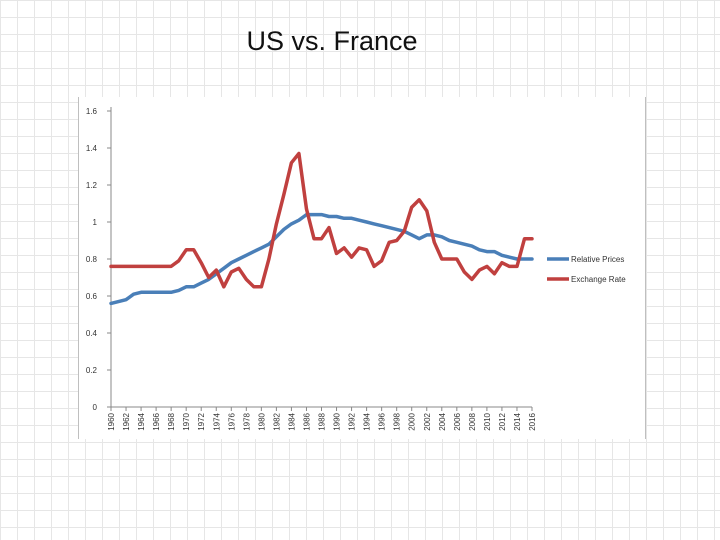 The image size is (720, 540). Describe the element at coordinates (367, 421) in the screenshot. I see `x-tick-label: 1994` at that location.